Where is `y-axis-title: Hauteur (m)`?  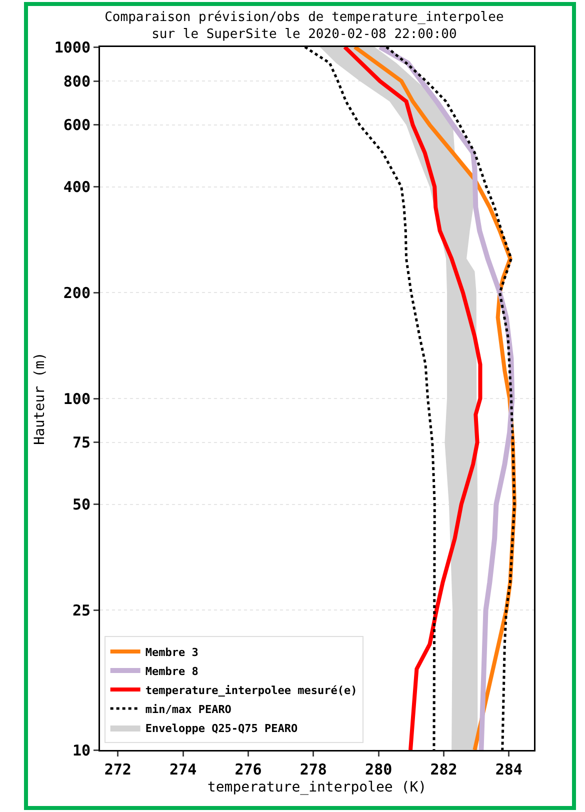
y-axis-title: Hauteur (m) is located at coordinates (40, 398).